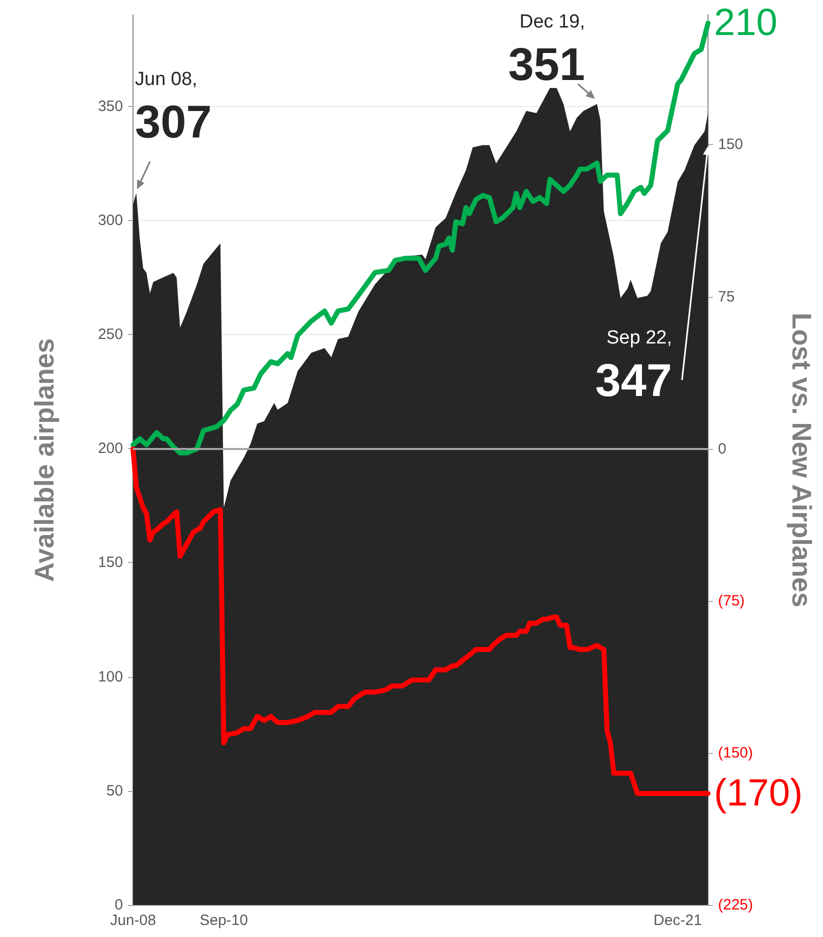  Describe the element at coordinates (110, 449) in the screenshot. I see `y-tick-label: 200` at that location.